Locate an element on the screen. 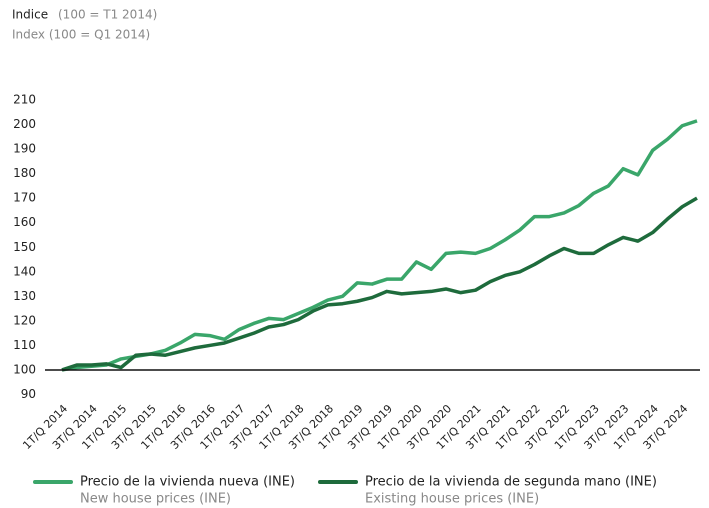  chart-title: Indice is located at coordinates (30, 15).